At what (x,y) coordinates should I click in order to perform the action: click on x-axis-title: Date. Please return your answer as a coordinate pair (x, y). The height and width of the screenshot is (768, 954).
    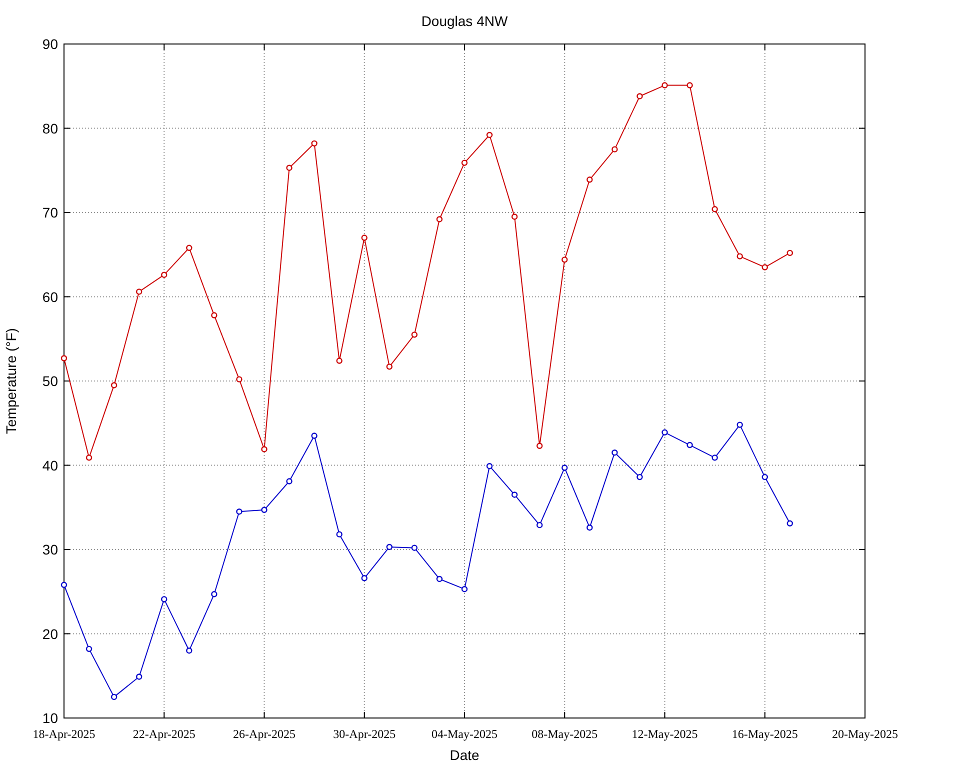
    Looking at the image, I should click on (465, 755).